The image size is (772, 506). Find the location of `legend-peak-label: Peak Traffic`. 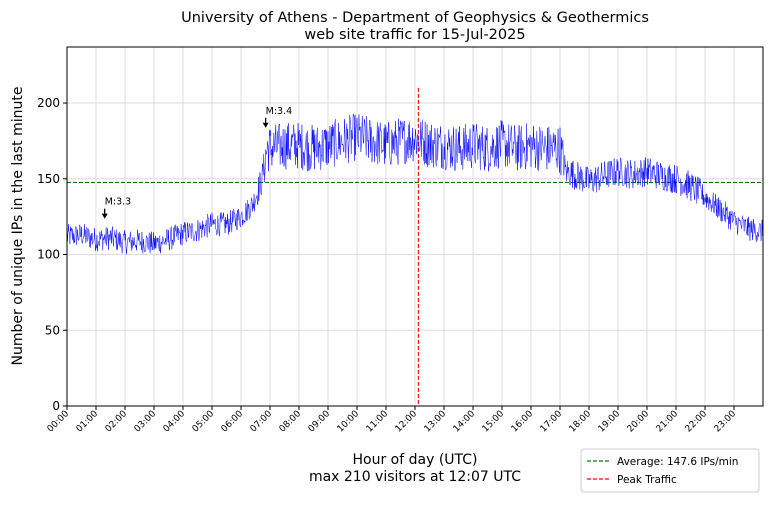

legend-peak-label: Peak Traffic is located at coordinates (647, 480).